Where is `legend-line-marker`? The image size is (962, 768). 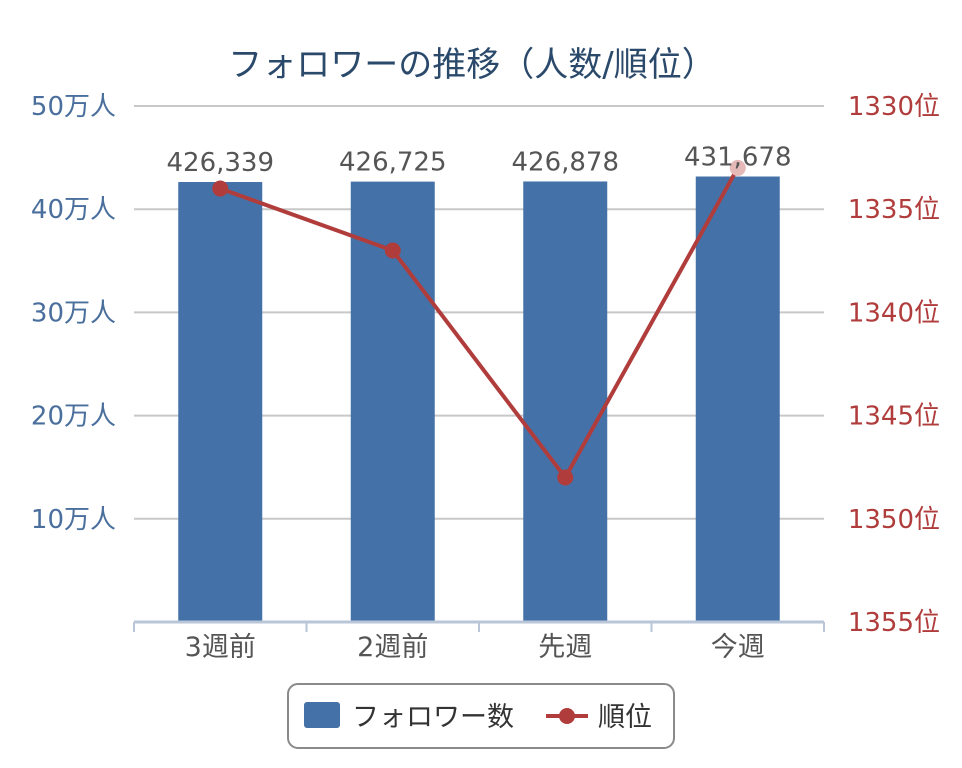 legend-line-marker is located at coordinates (567, 716).